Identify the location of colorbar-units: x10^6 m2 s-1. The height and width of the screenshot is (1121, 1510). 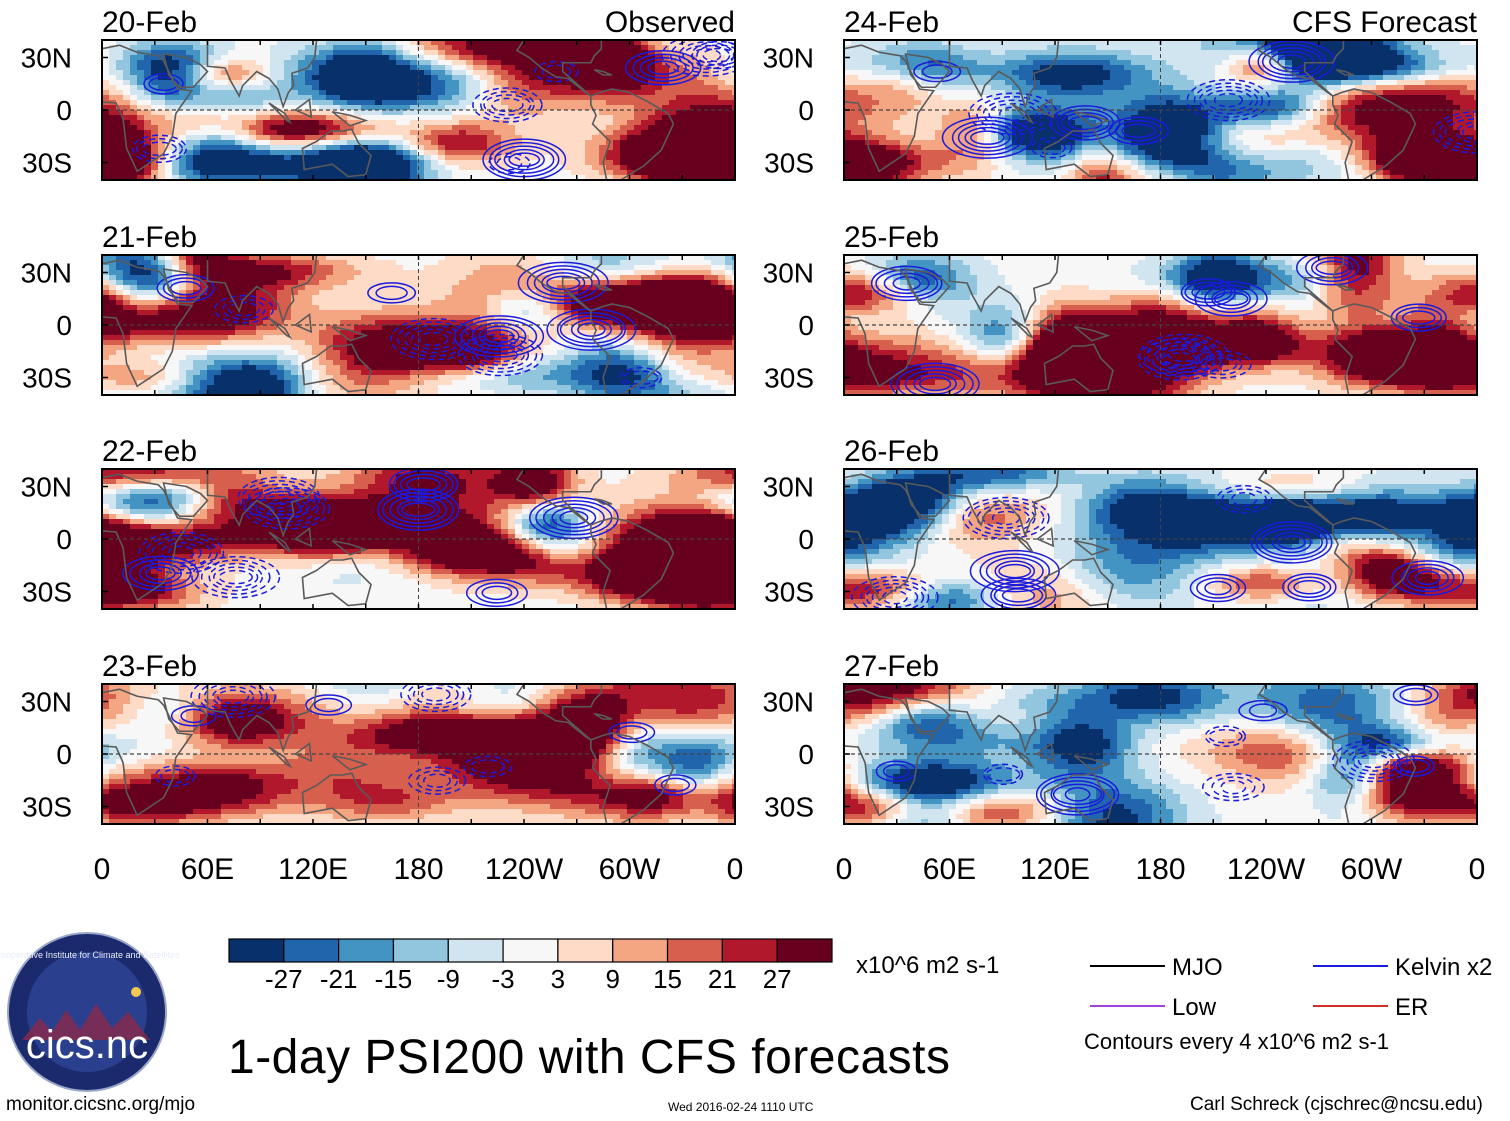
(927, 966).